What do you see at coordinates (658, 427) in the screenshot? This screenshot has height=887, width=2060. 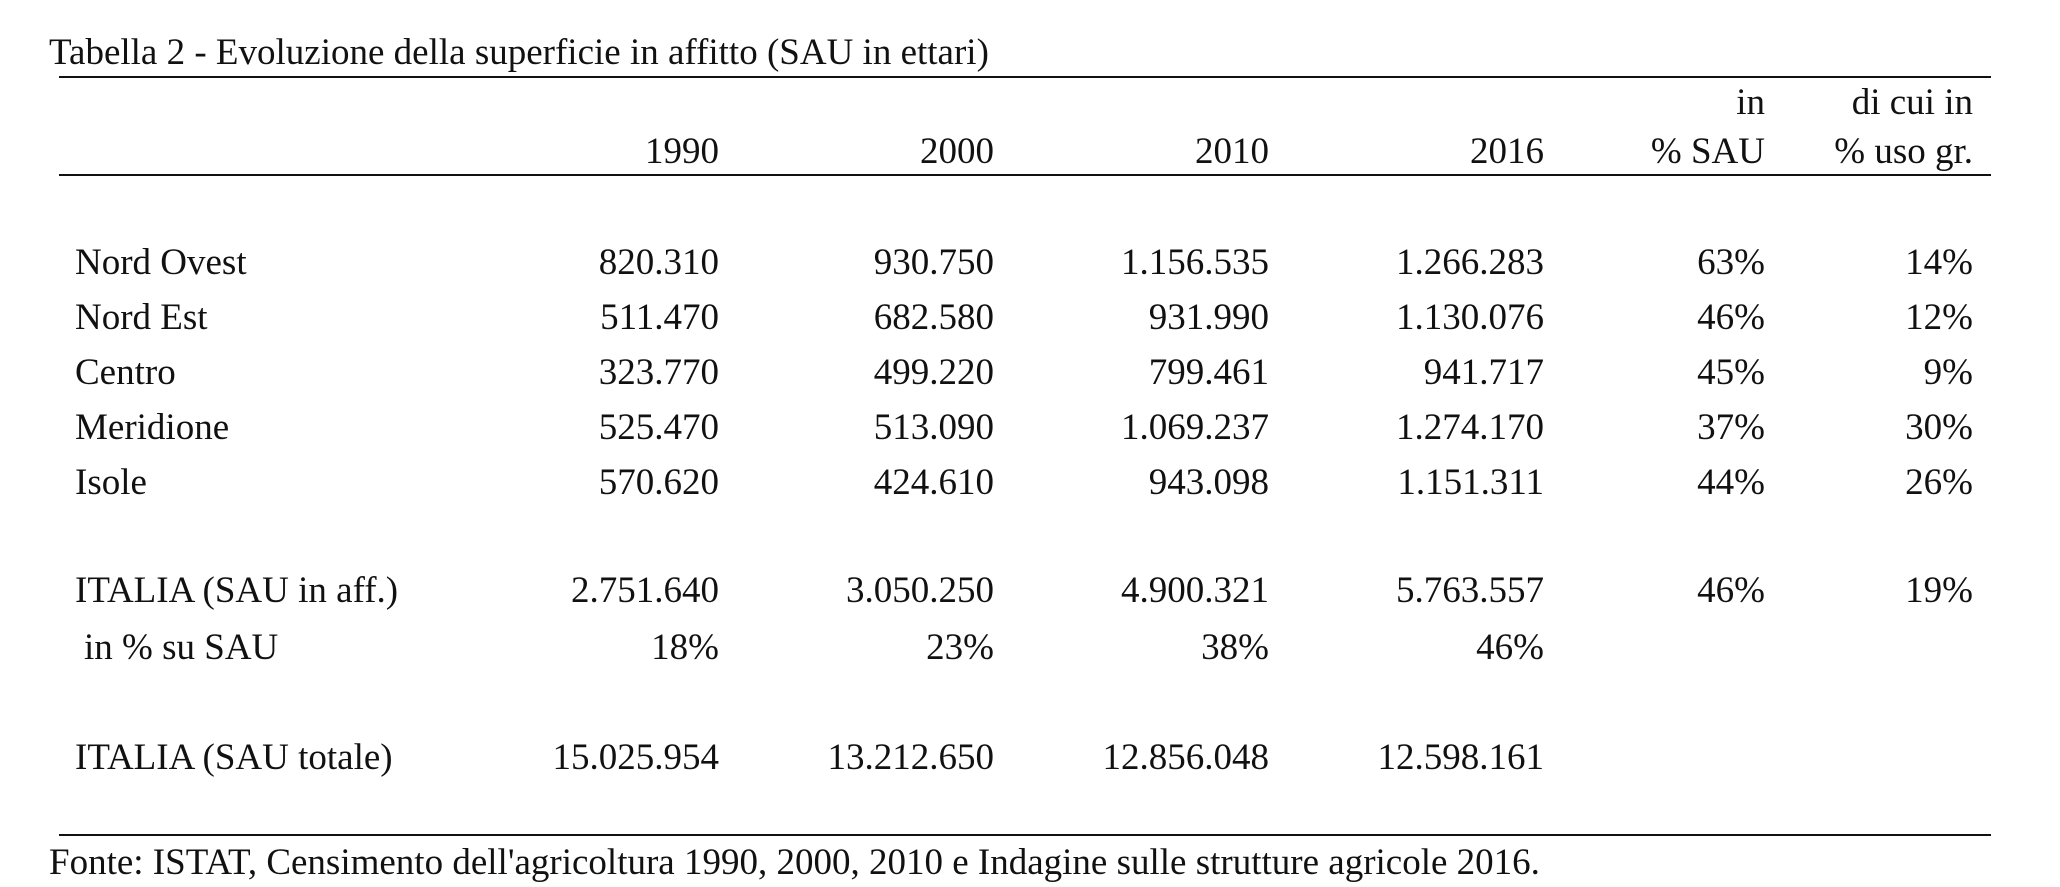 I see `table-cell: 525.470` at bounding box center [658, 427].